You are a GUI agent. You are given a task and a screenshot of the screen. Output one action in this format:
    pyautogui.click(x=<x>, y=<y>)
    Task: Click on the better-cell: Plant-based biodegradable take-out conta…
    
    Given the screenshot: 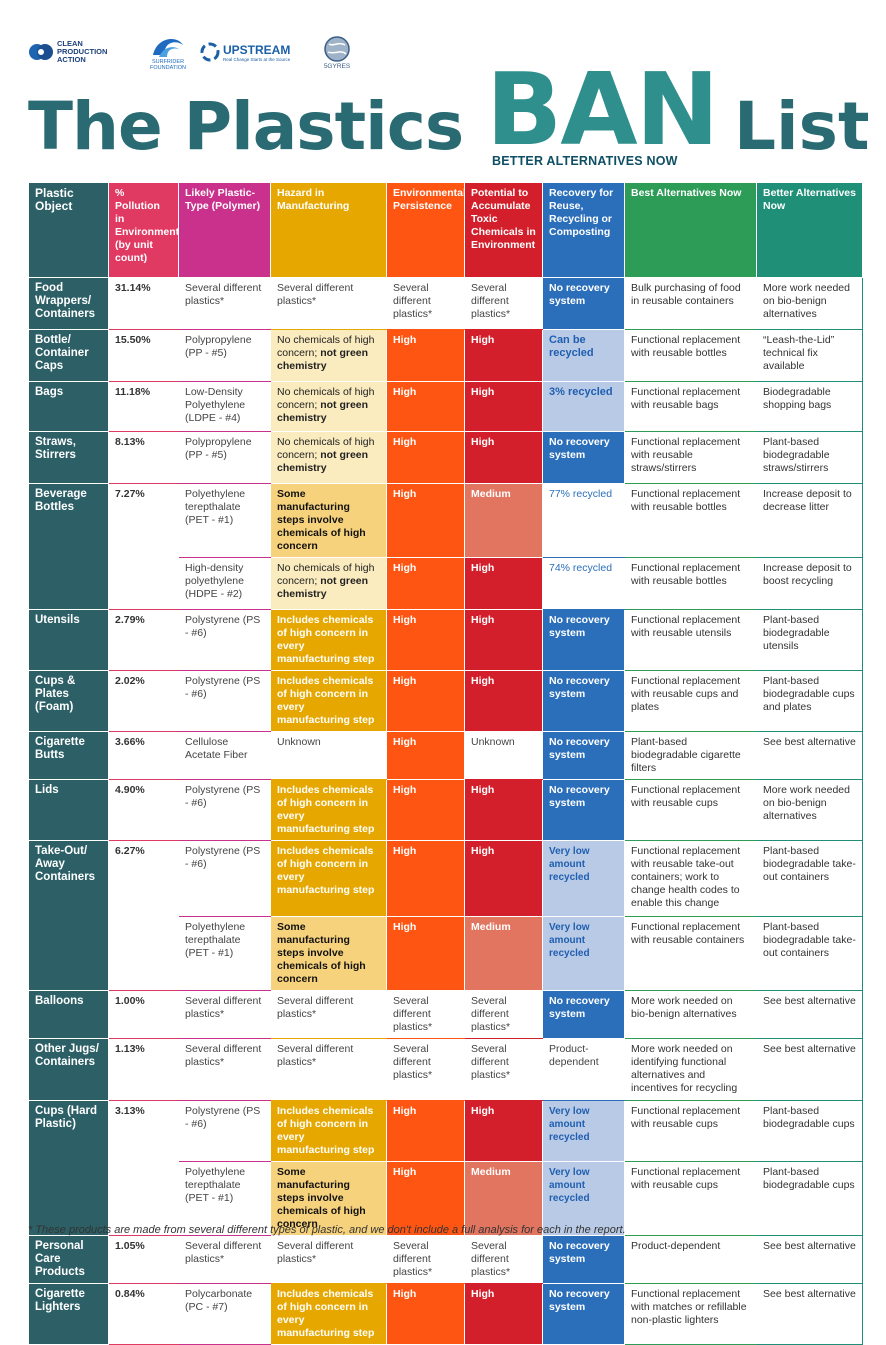 What is the action you would take?
    pyautogui.click(x=809, y=953)
    